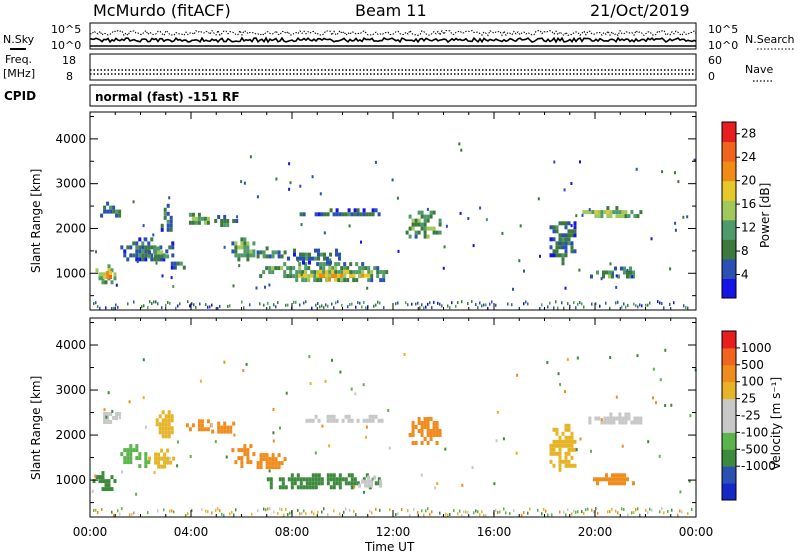 This screenshot has height=554, width=800. Describe the element at coordinates (748, 204) in the screenshot. I see `colorbar-tick-label: 16` at that location.